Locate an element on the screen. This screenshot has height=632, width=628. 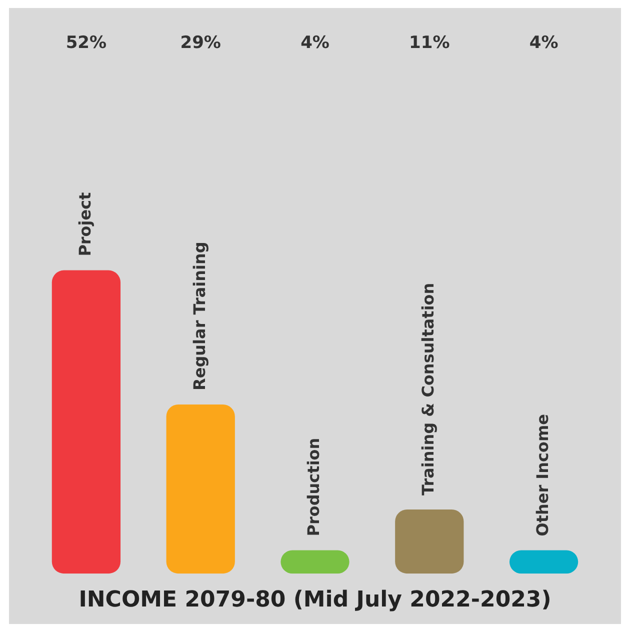
data-label: 29% is located at coordinates (200, 42).